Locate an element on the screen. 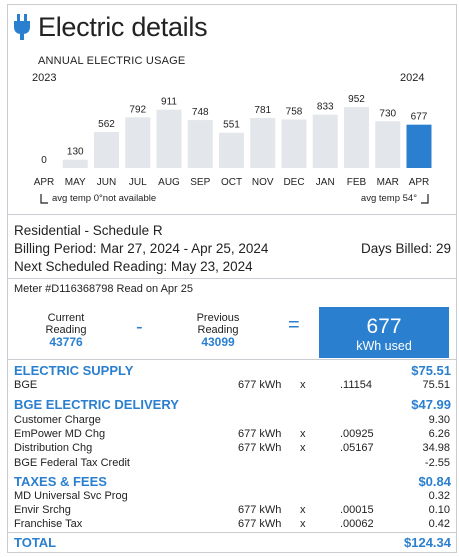 This screenshot has width=459, height=557. line-item: BGE 677 kWh x .11154 75.51 is located at coordinates (232, 385).